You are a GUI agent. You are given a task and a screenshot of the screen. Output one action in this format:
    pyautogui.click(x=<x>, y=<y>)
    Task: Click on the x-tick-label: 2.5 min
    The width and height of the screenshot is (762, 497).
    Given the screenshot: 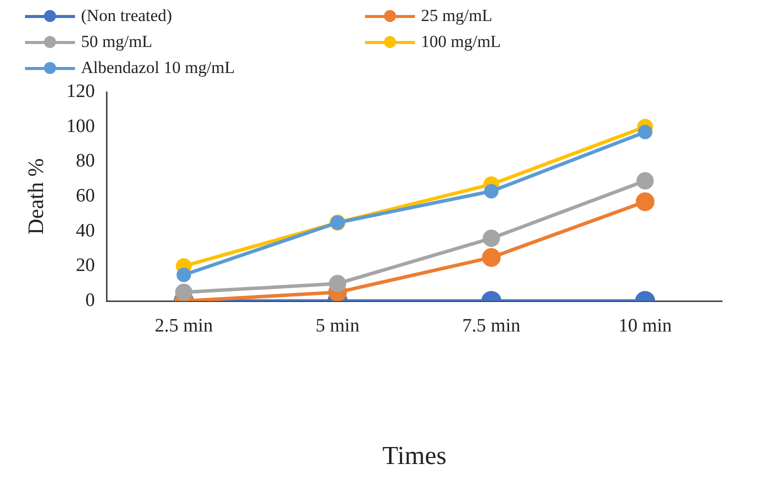 What is the action you would take?
    pyautogui.click(x=184, y=325)
    